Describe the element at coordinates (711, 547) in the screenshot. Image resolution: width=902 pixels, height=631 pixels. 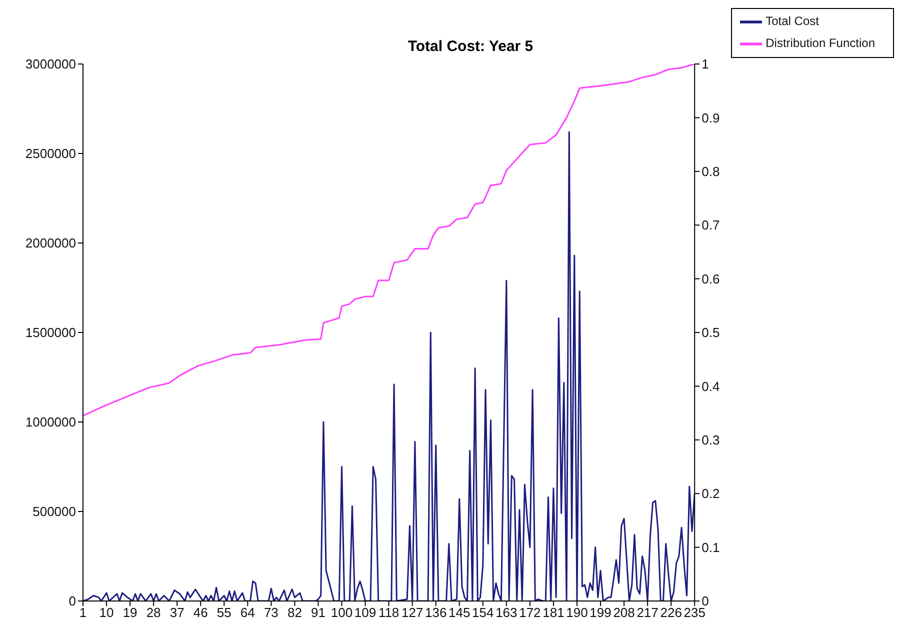
I see `y2-tick-label: 0.1` at that location.